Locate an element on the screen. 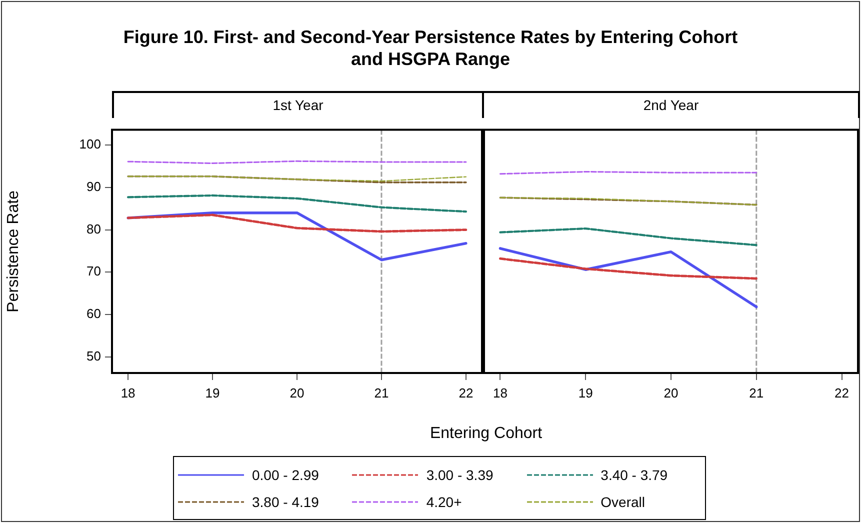 This screenshot has width=861, height=523. y-tick-label: 50 is located at coordinates (93, 356).